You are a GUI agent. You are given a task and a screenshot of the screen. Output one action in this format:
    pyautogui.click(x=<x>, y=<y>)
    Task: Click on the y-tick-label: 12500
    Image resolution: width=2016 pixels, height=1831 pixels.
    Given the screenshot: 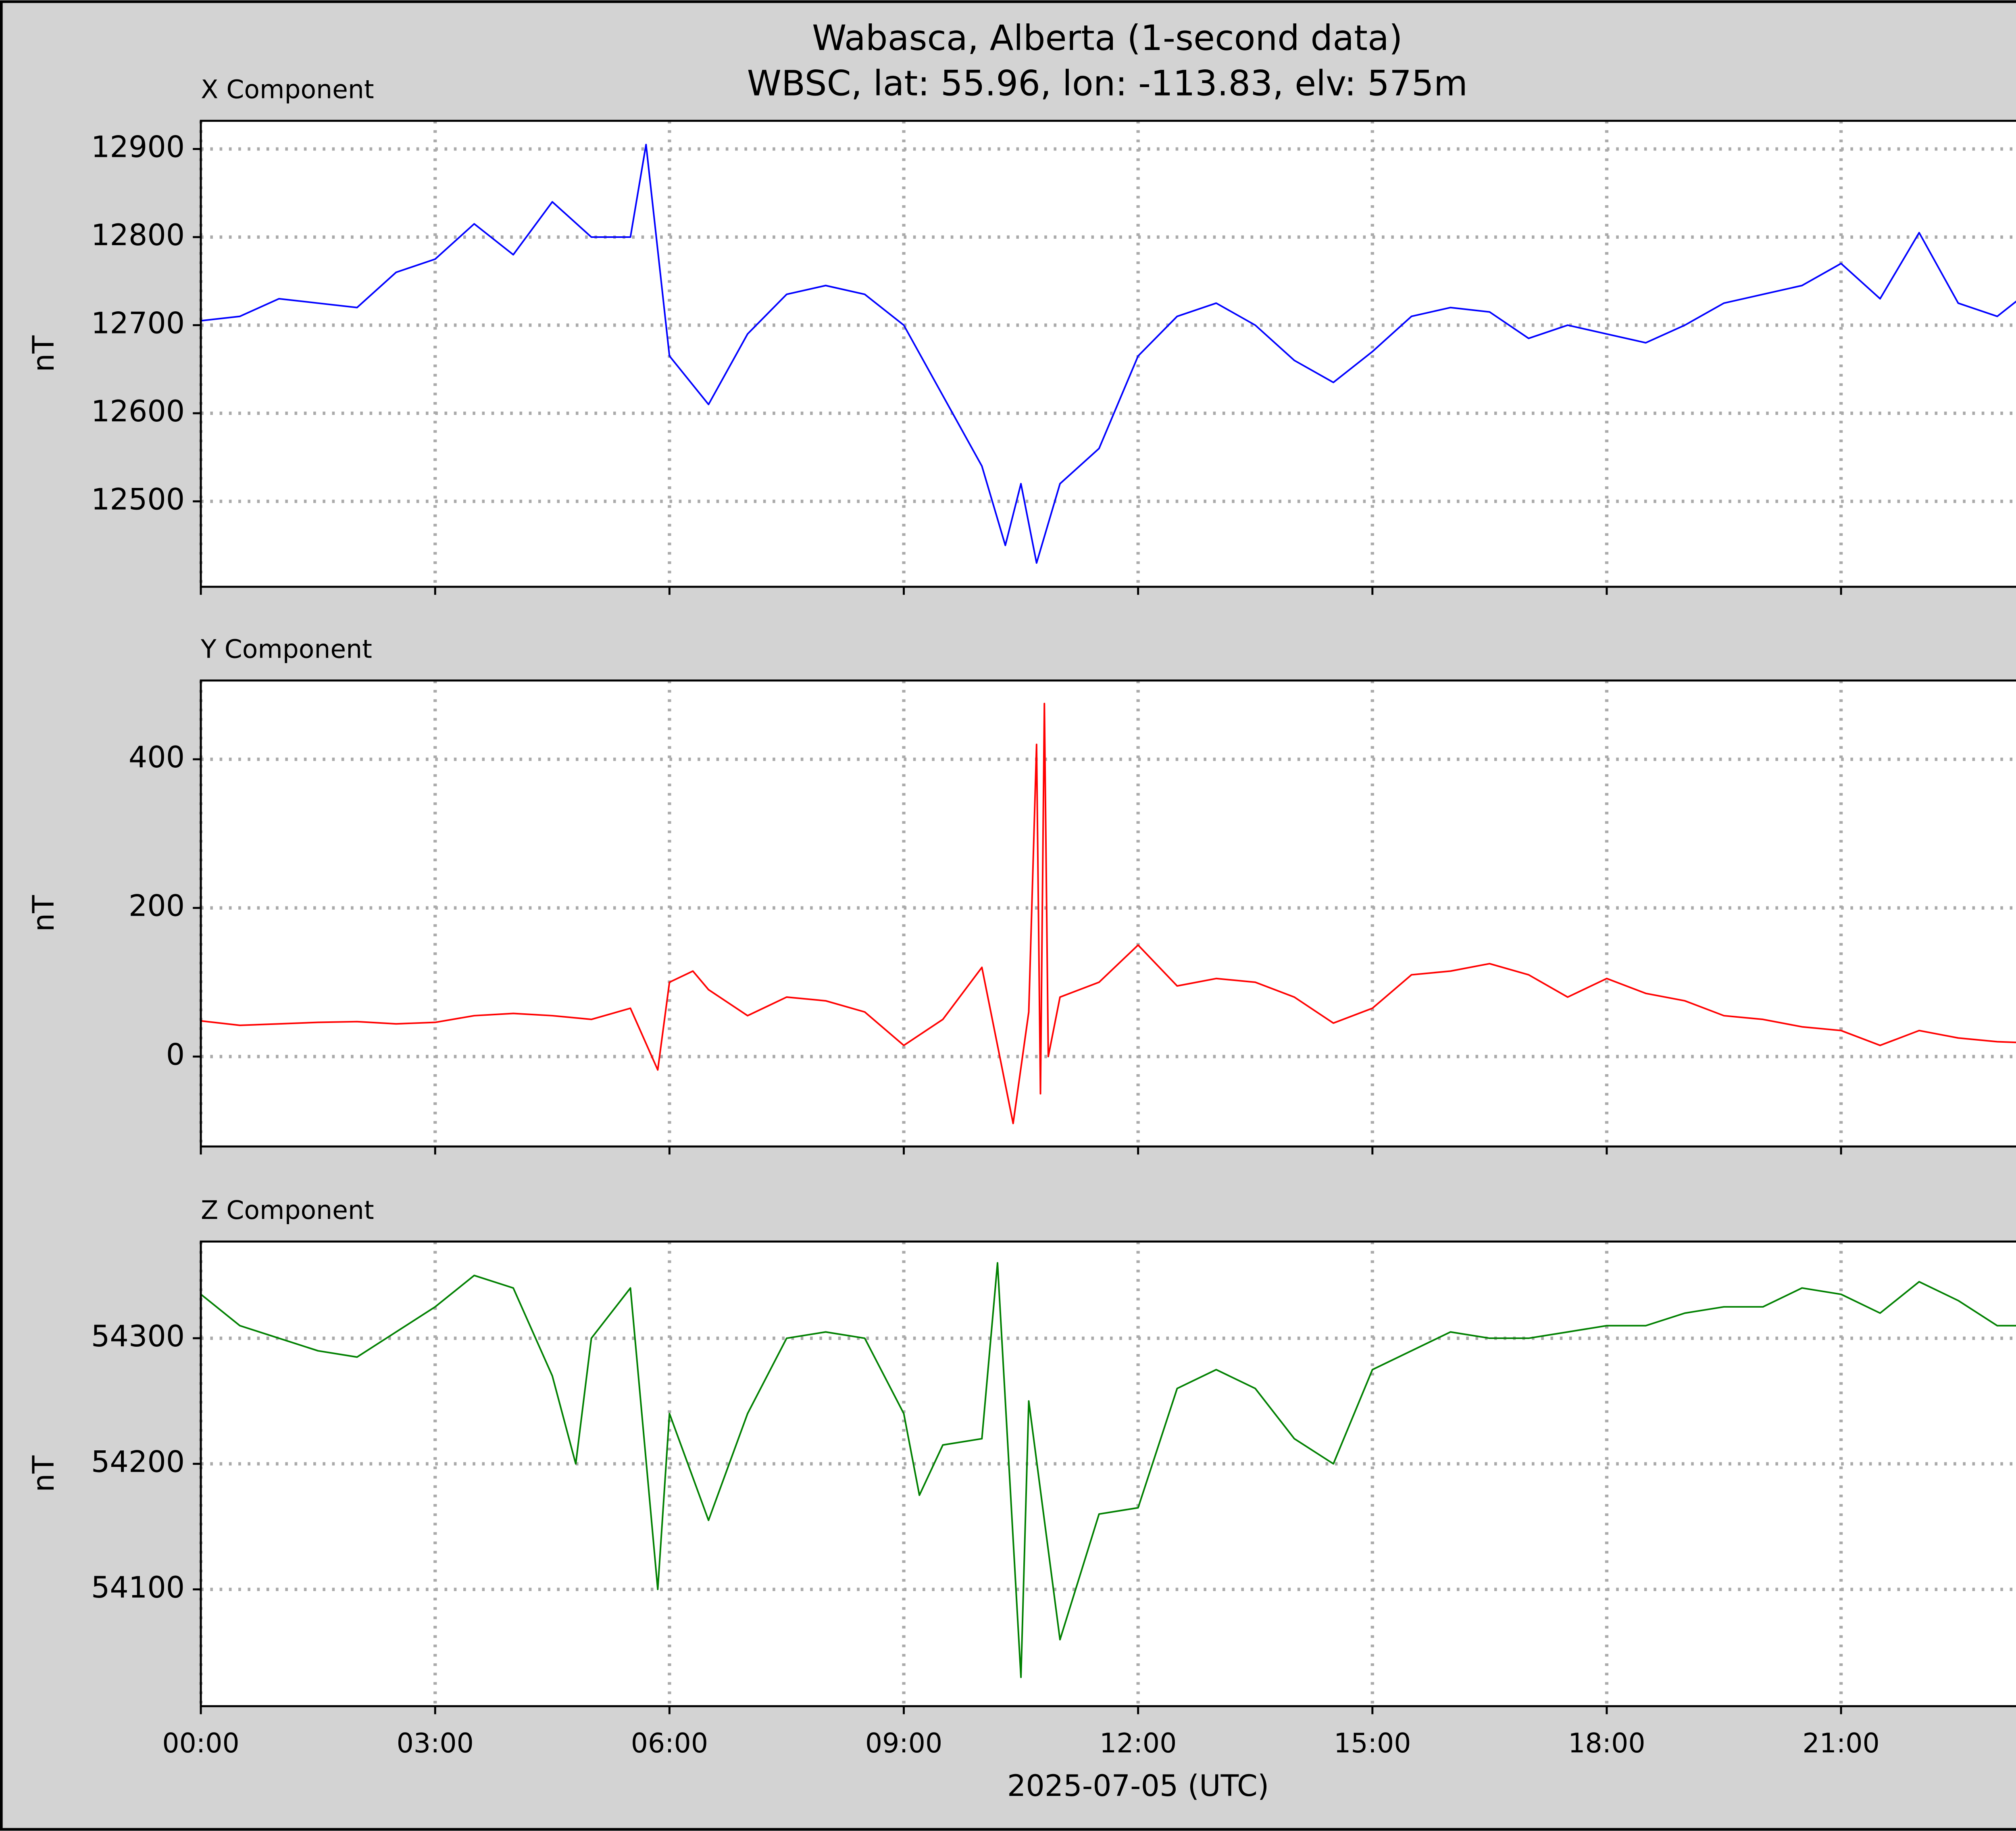 What is the action you would take?
    pyautogui.click(x=138, y=499)
    